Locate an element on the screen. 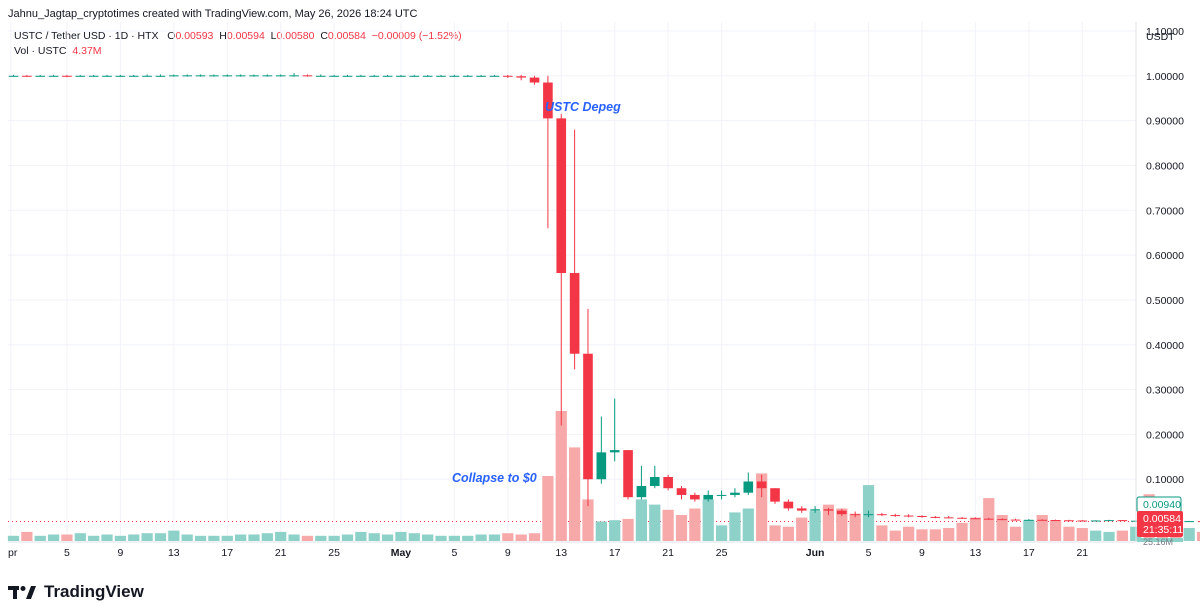 This screenshot has height=616, width=1200. price-axis-unit: USDT is located at coordinates (1160, 37).